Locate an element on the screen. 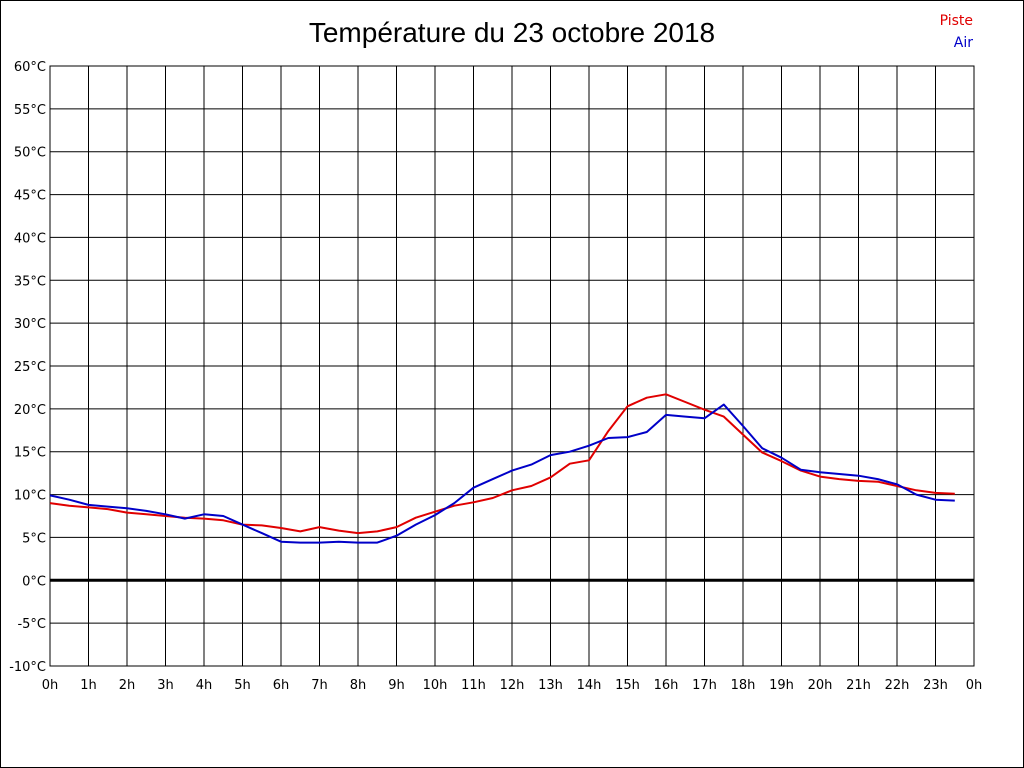 The image size is (1024, 768). x-tick-label: 14h is located at coordinates (589, 685).